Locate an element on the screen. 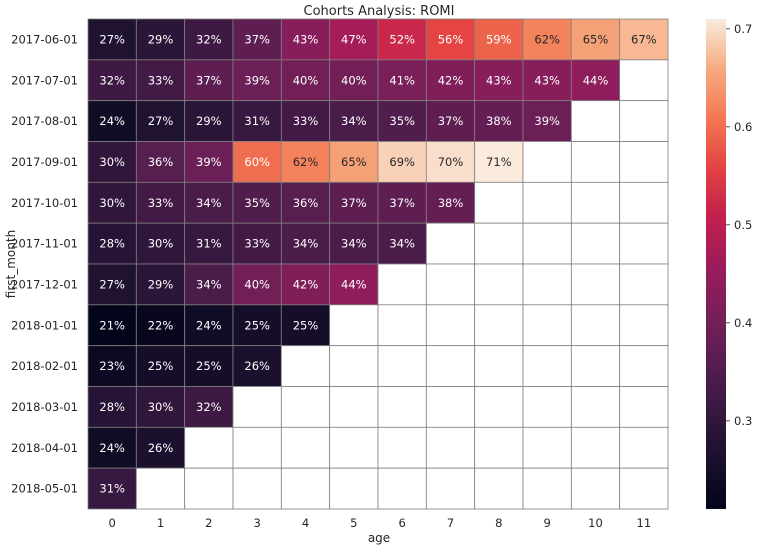 This screenshot has height=553, width=779. x-tick-label: 9 is located at coordinates (547, 523).